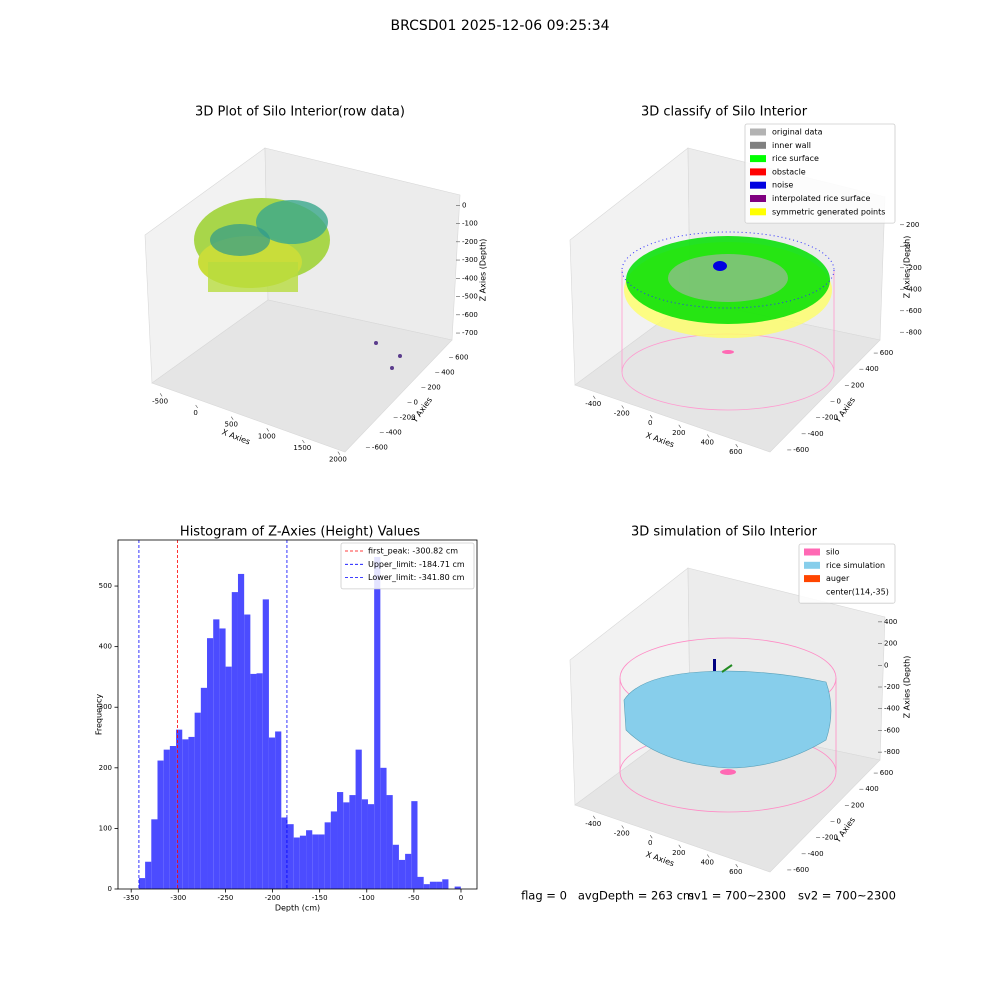  I want to click on x-tick-label: -500, so click(160, 401).